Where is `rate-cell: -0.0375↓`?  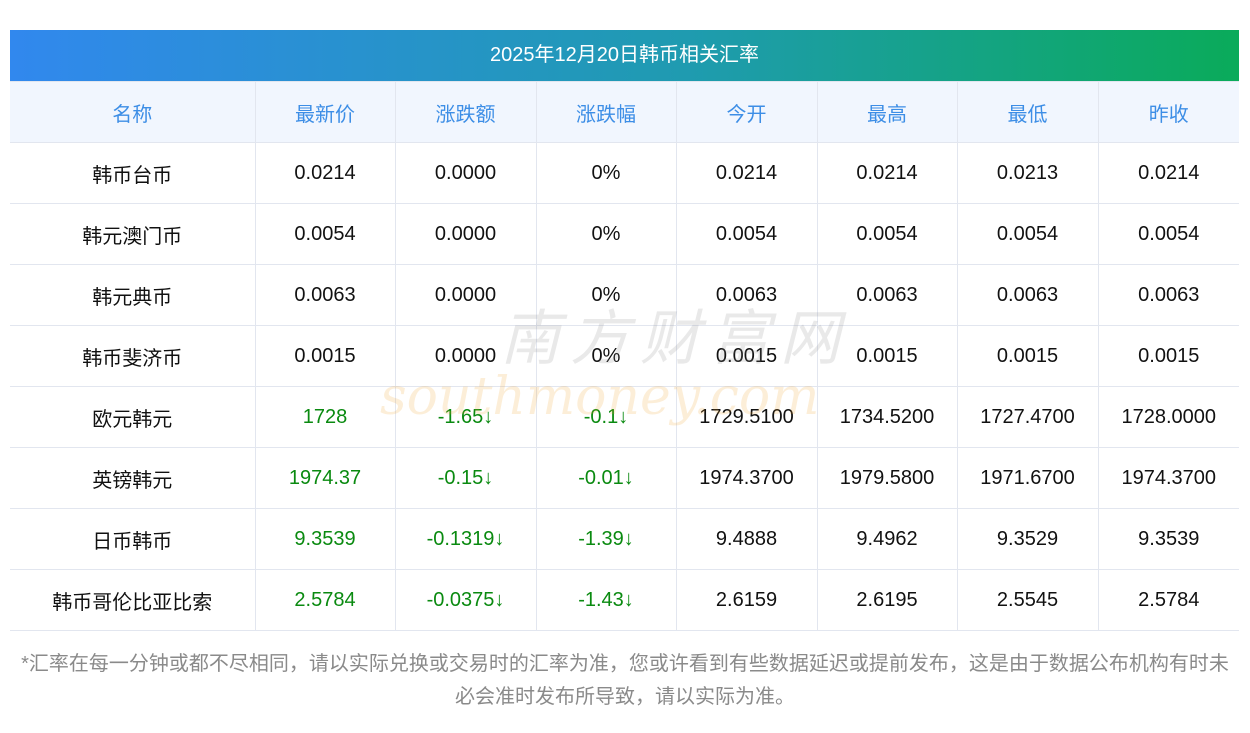
rate-cell: -0.0375↓ is located at coordinates (465, 600).